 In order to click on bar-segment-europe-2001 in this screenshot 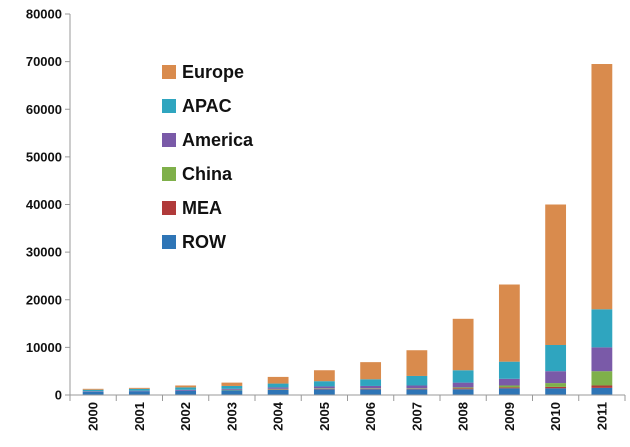, I will do `click(139, 388)`.